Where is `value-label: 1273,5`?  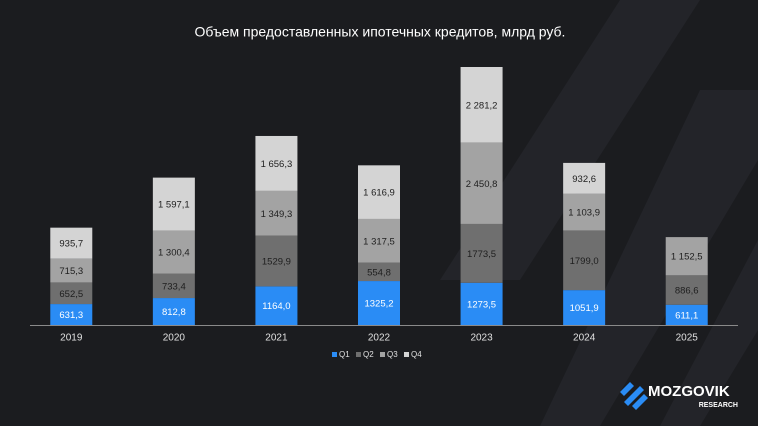 value-label: 1273,5 is located at coordinates (481, 304).